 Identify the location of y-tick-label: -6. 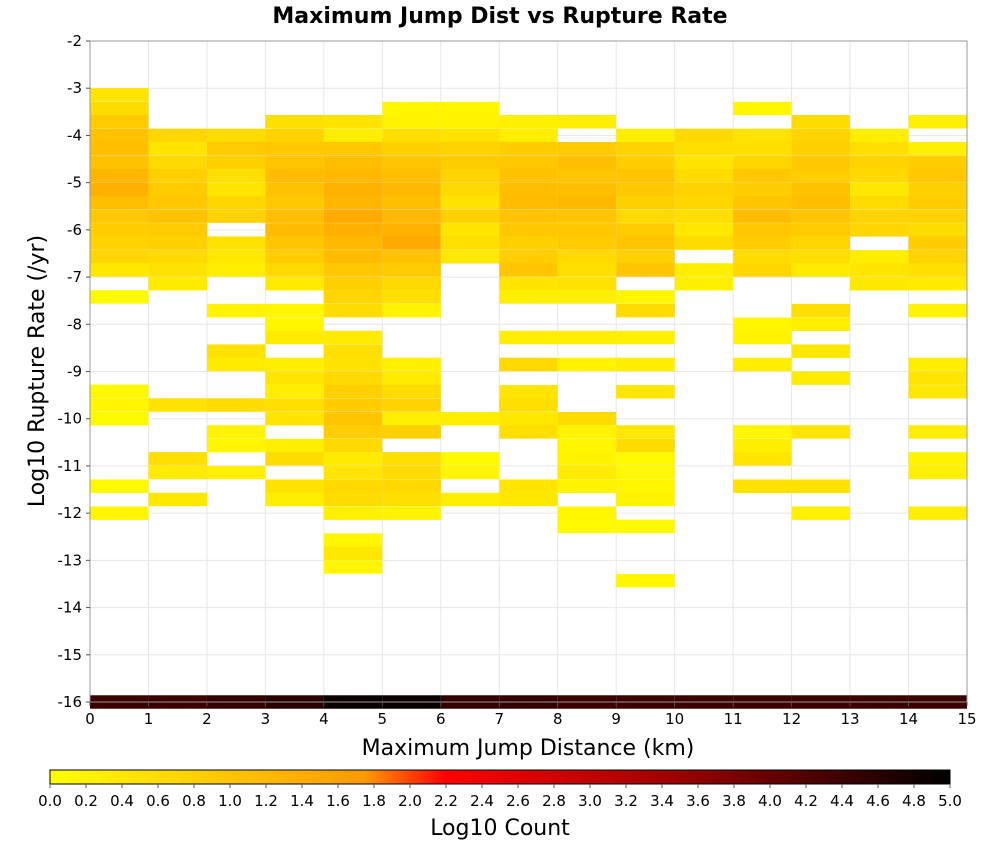
(74, 230).